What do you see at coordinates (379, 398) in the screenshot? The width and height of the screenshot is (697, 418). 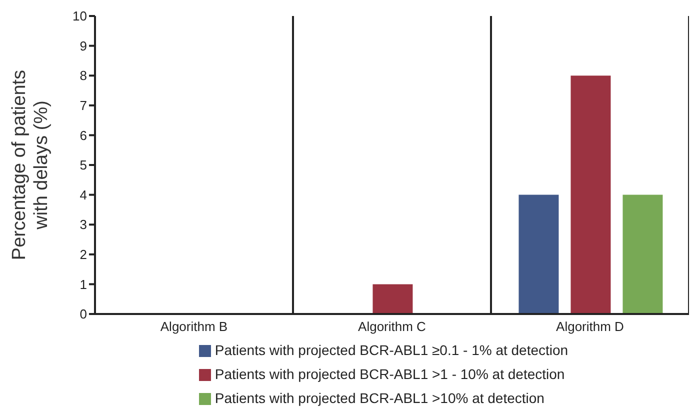 I see `legend-label: Patients with projected BCR-ABL1 >10% at detection` at bounding box center [379, 398].